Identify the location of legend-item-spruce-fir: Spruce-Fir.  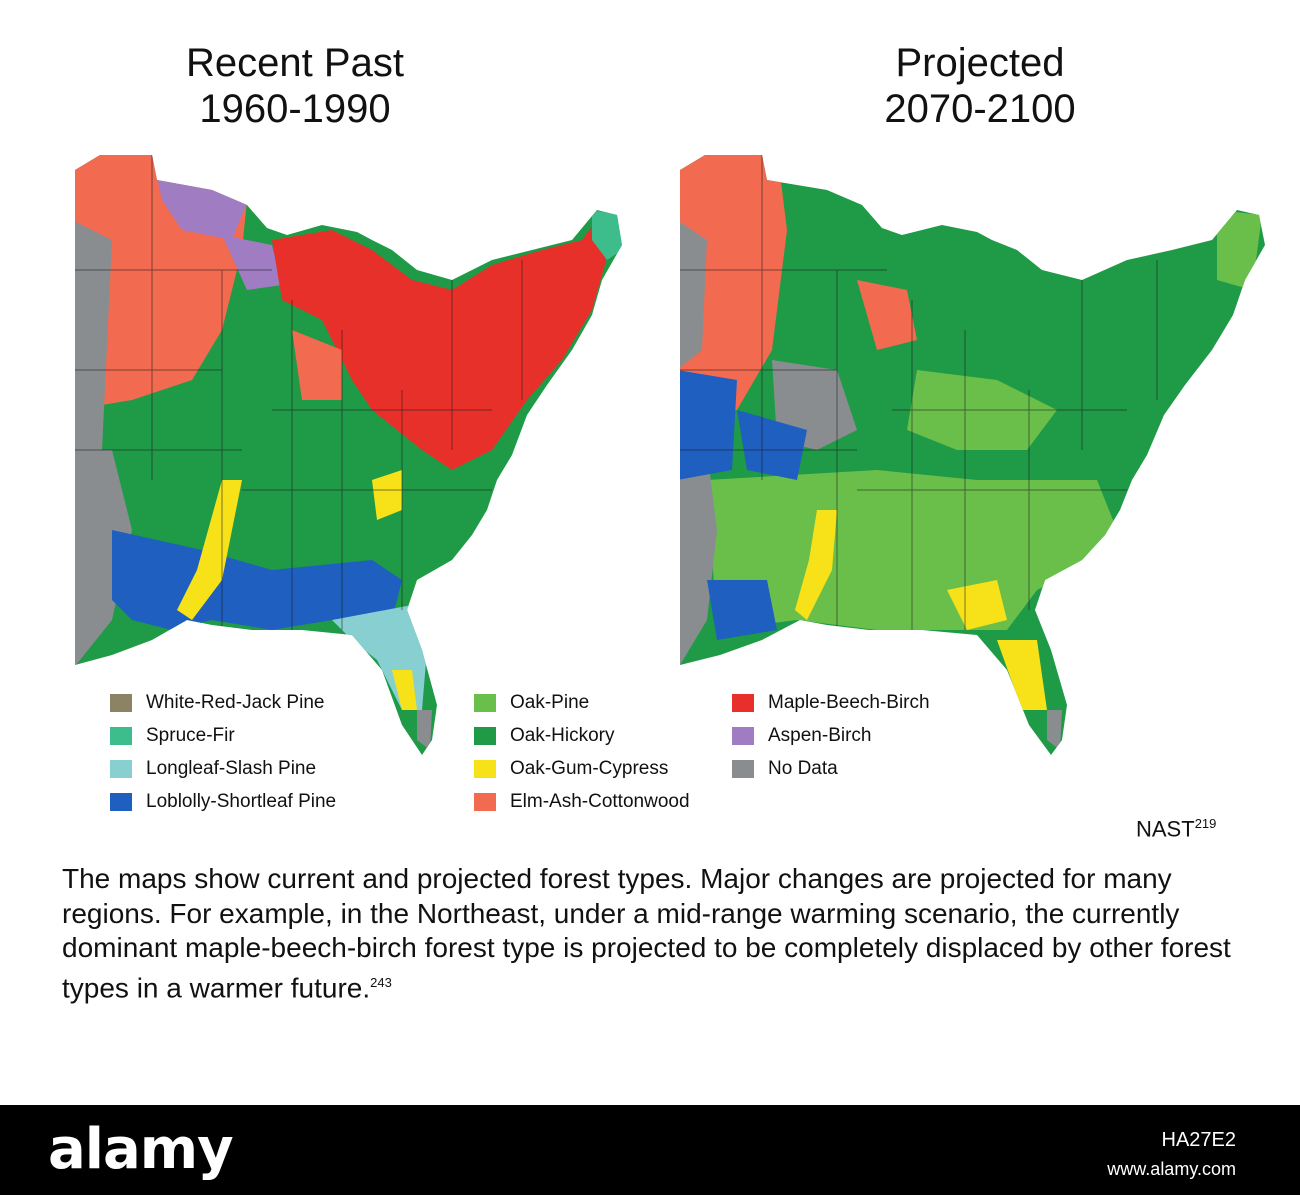
(223, 735).